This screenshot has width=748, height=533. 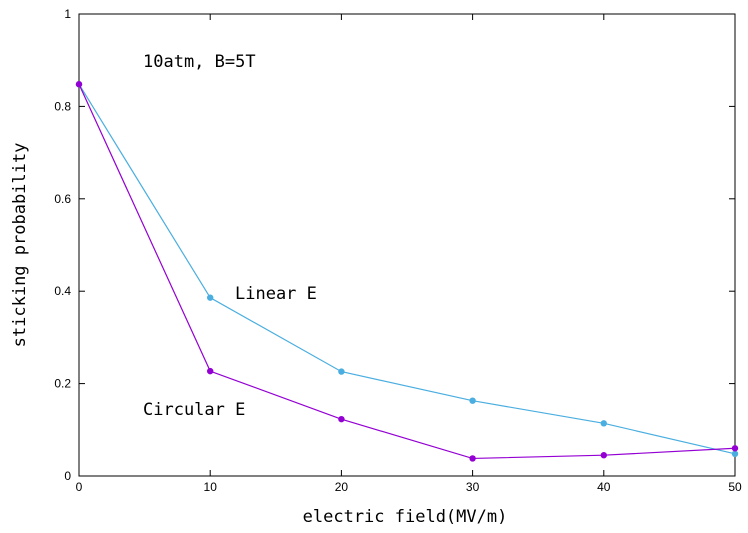 What do you see at coordinates (342, 487) in the screenshot?
I see `x-tick-label: 20` at bounding box center [342, 487].